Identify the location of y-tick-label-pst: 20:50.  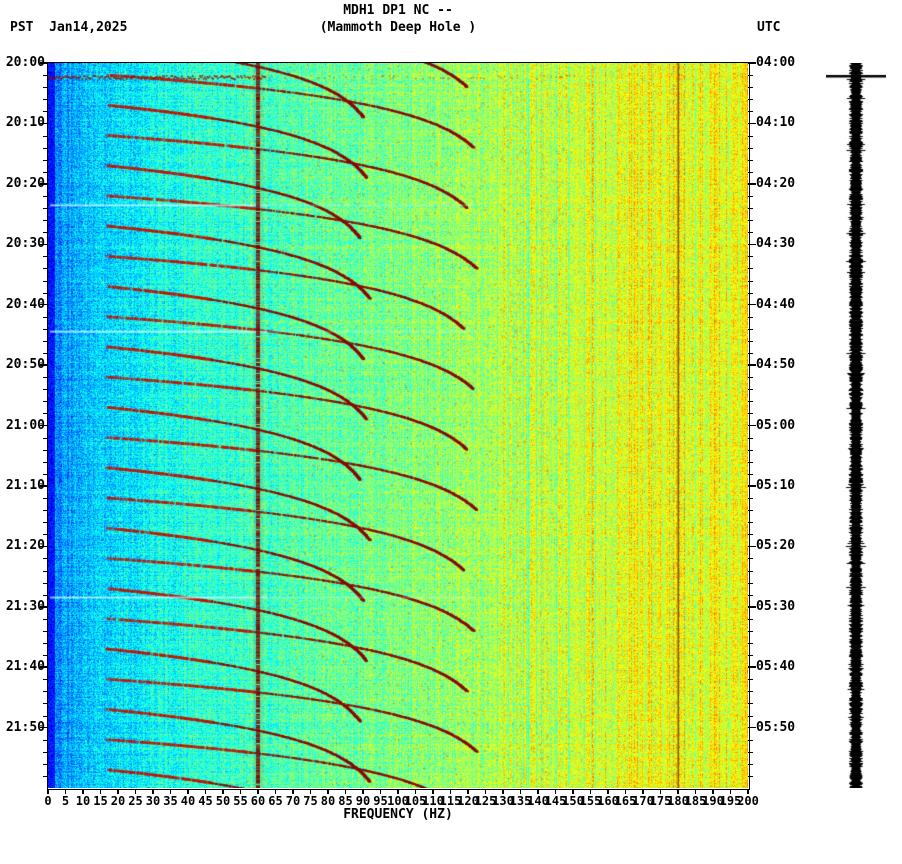
(25, 365).